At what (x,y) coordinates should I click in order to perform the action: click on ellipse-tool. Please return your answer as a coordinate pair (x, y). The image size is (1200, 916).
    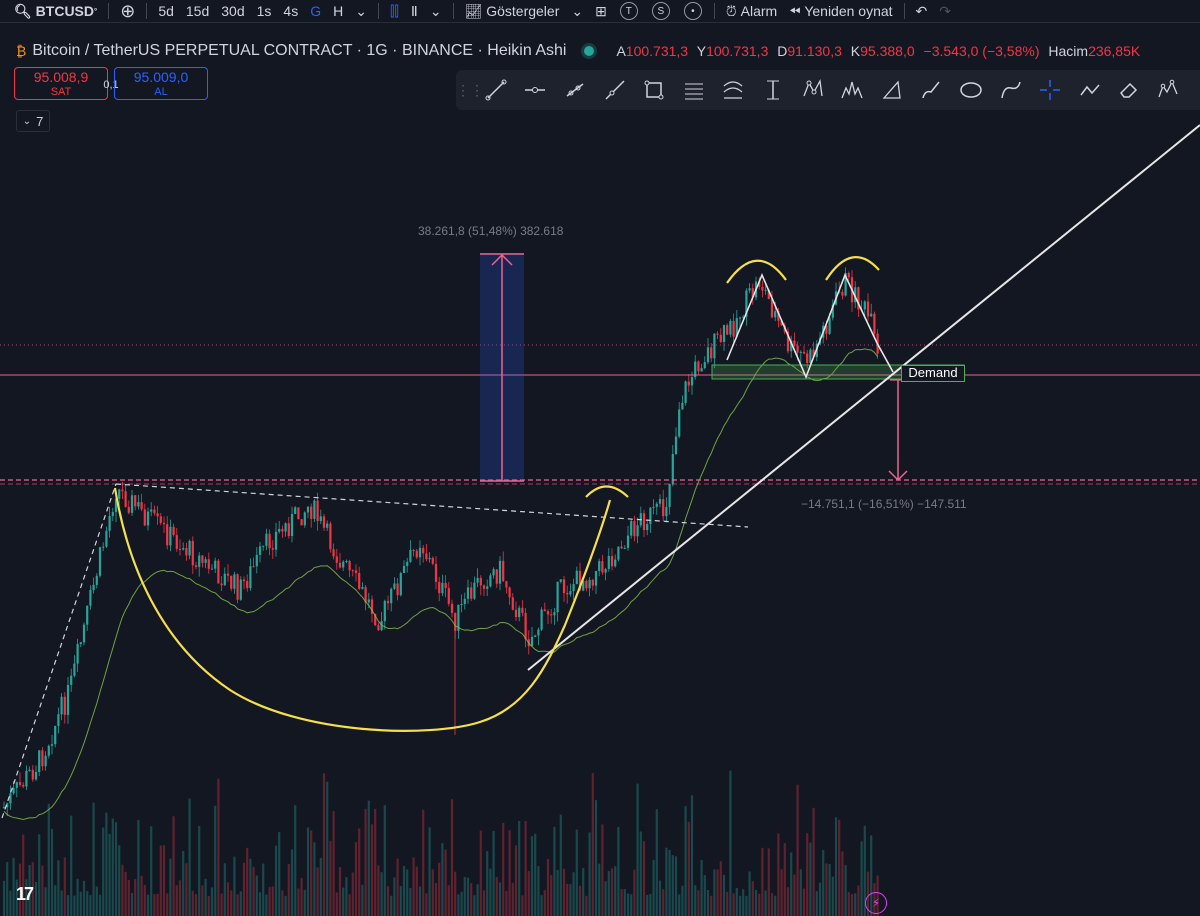
    Looking at the image, I should click on (971, 90).